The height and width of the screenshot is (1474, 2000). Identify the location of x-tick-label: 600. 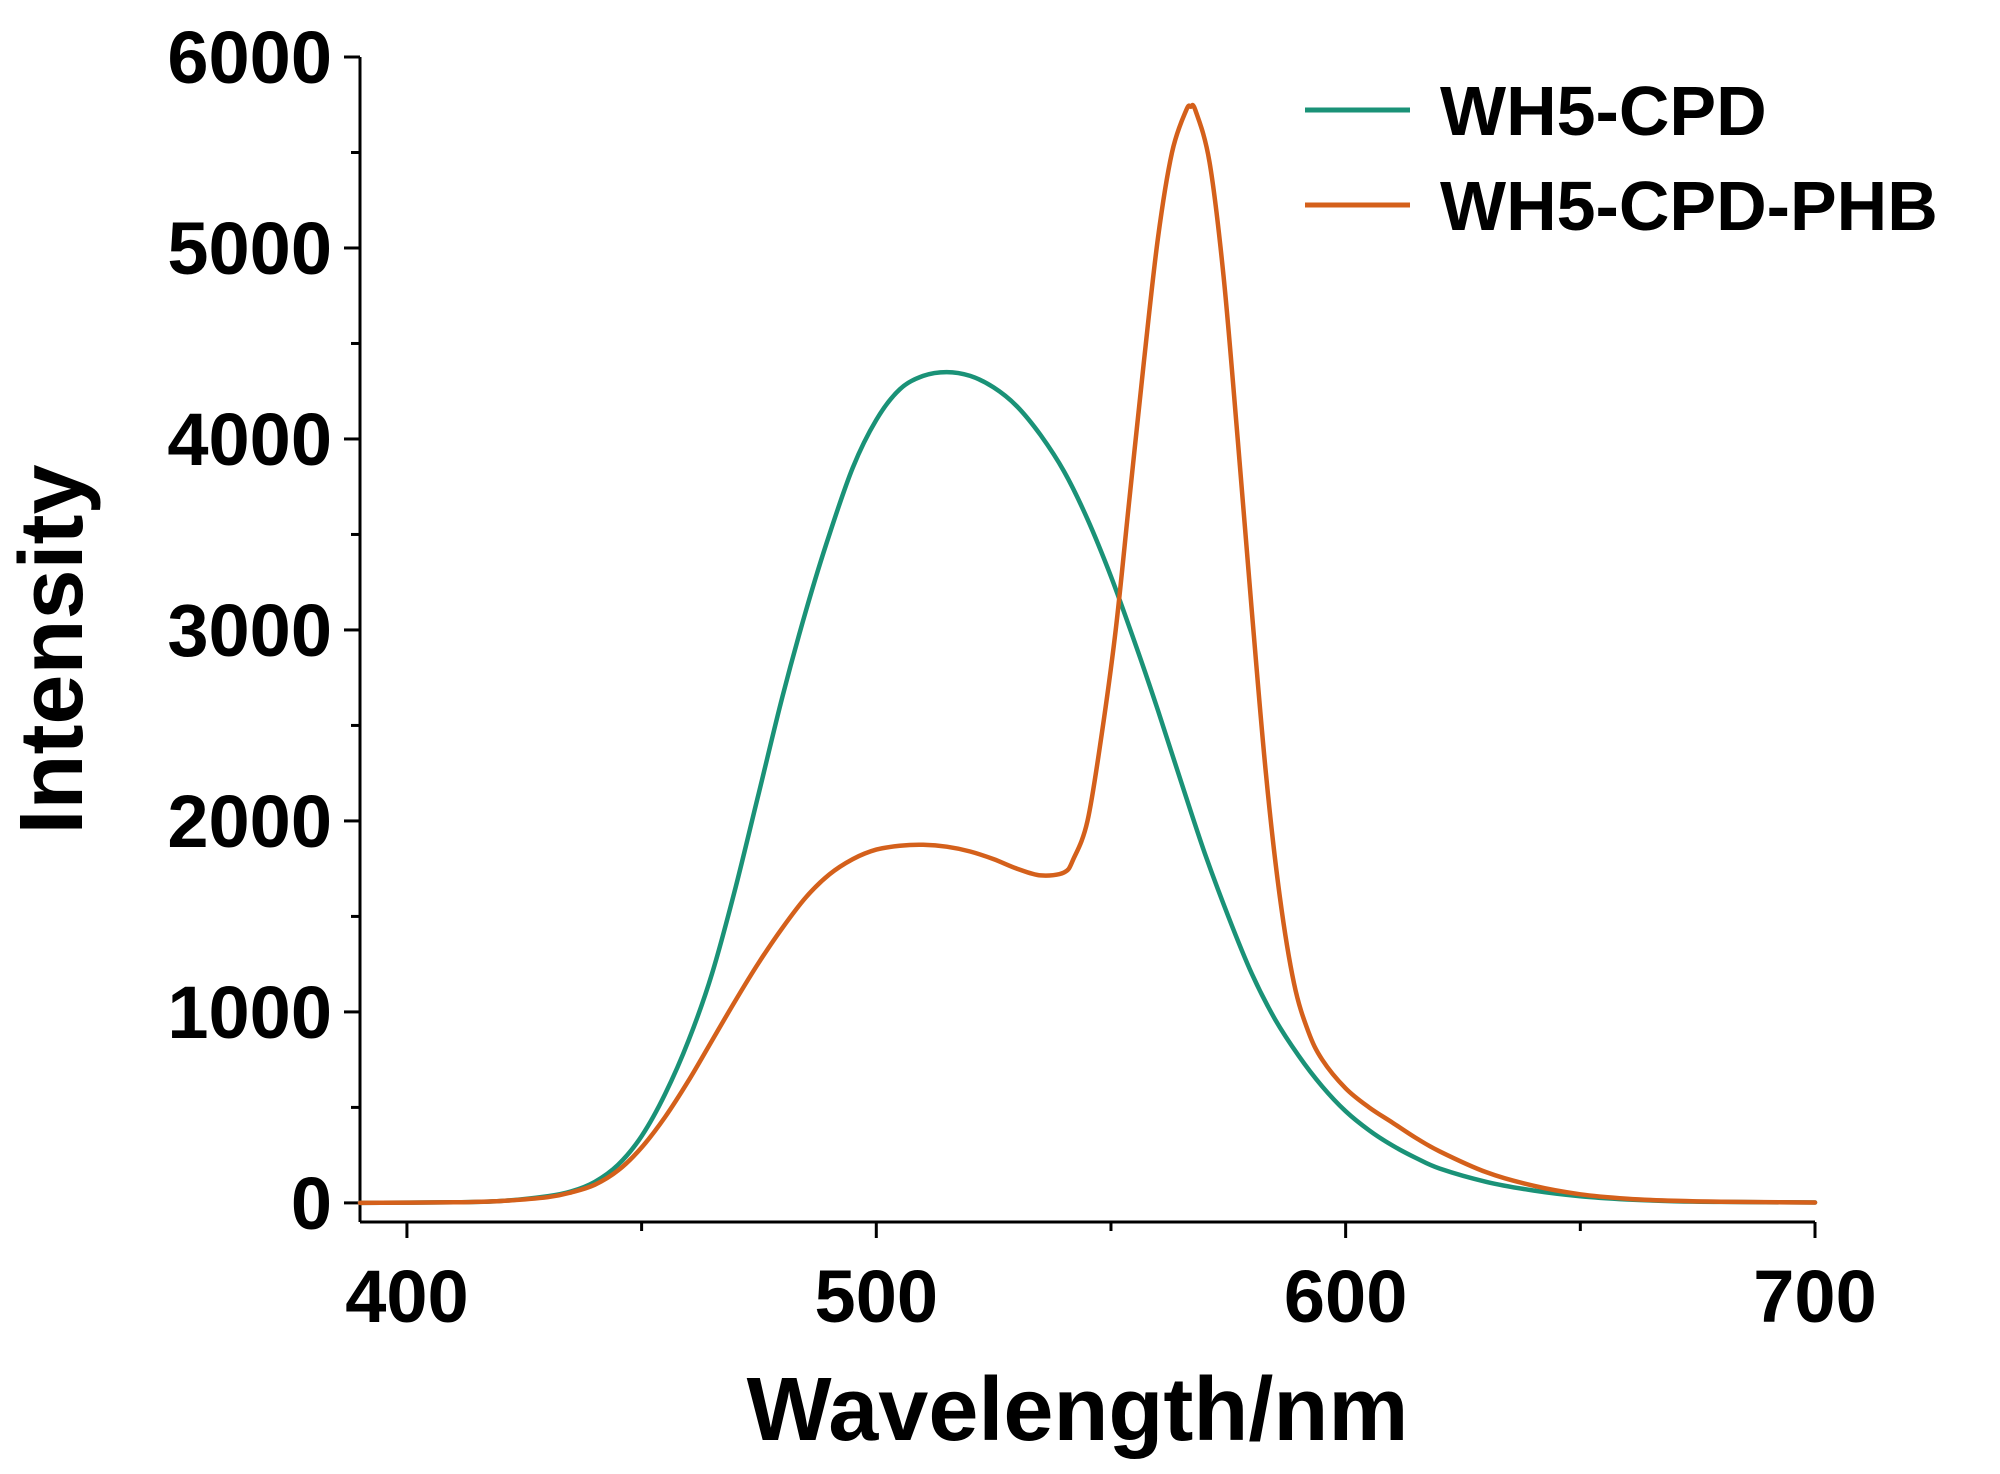
(1345, 1296).